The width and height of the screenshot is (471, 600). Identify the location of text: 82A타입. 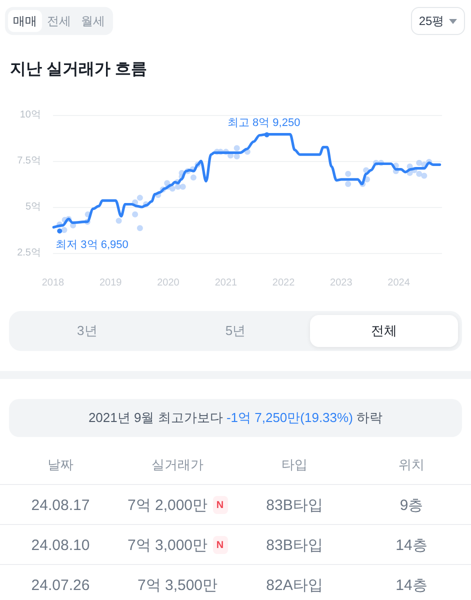
(294, 585).